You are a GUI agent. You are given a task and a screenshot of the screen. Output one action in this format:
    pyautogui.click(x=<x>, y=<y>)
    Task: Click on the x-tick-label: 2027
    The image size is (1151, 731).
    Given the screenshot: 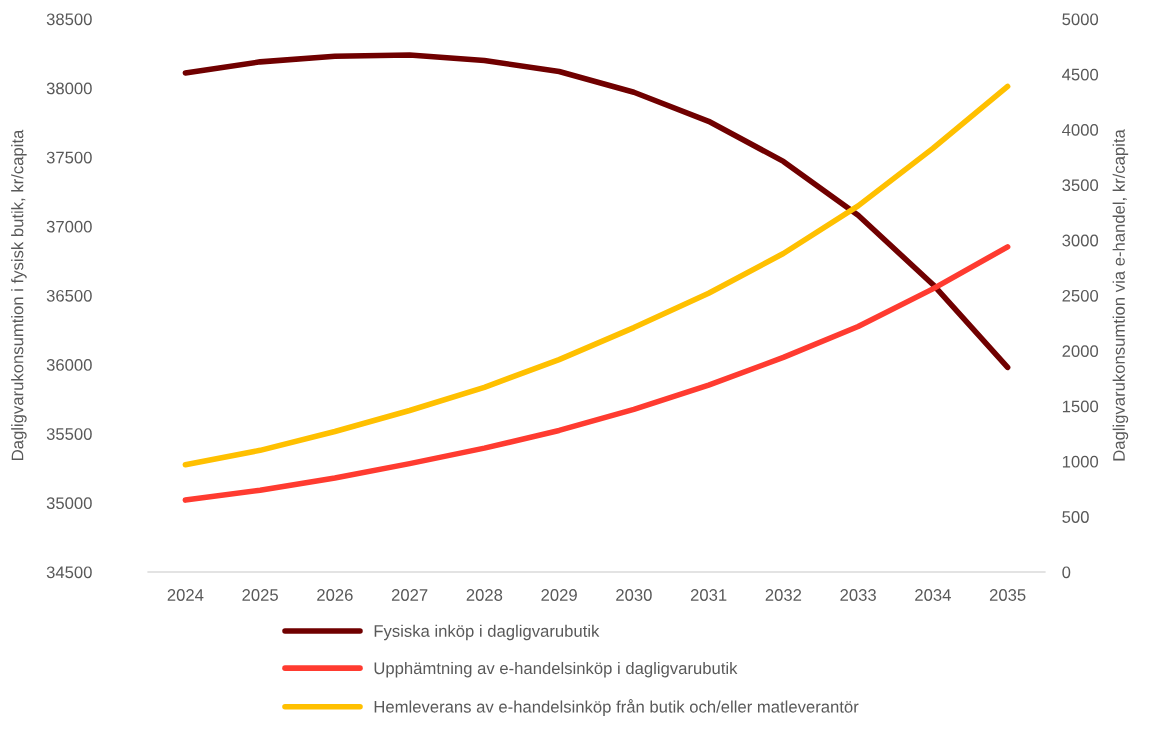 What is the action you would take?
    pyautogui.click(x=409, y=595)
    